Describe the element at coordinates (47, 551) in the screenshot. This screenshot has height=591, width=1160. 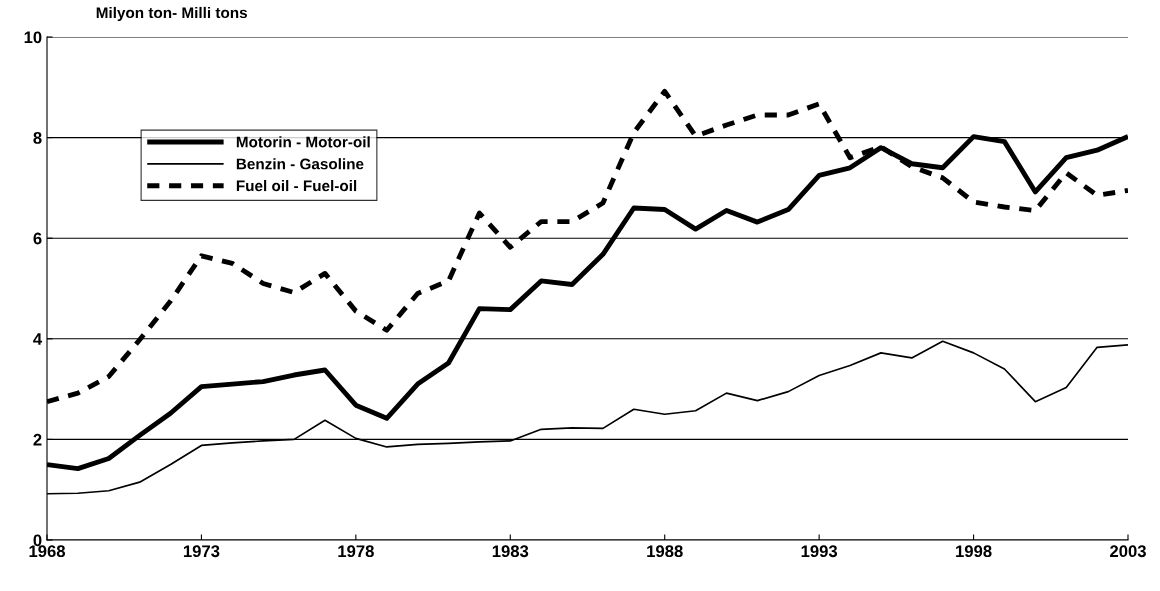
I see `x-tick-label: 1968` at that location.